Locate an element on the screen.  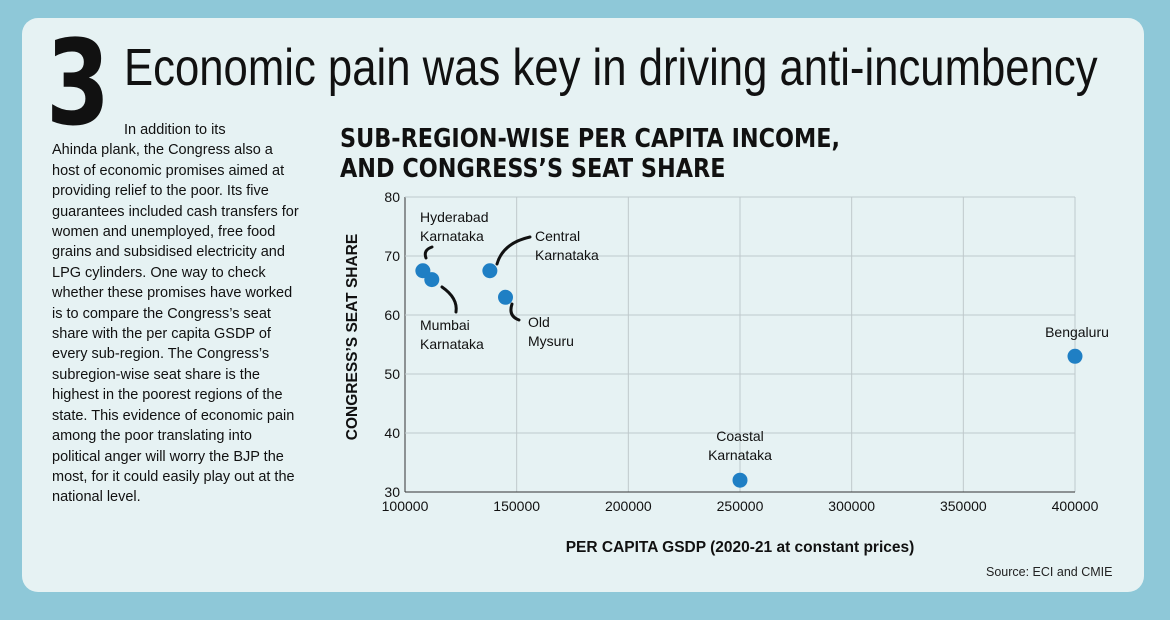
point-label: Bengaluru is located at coordinates (1077, 332).